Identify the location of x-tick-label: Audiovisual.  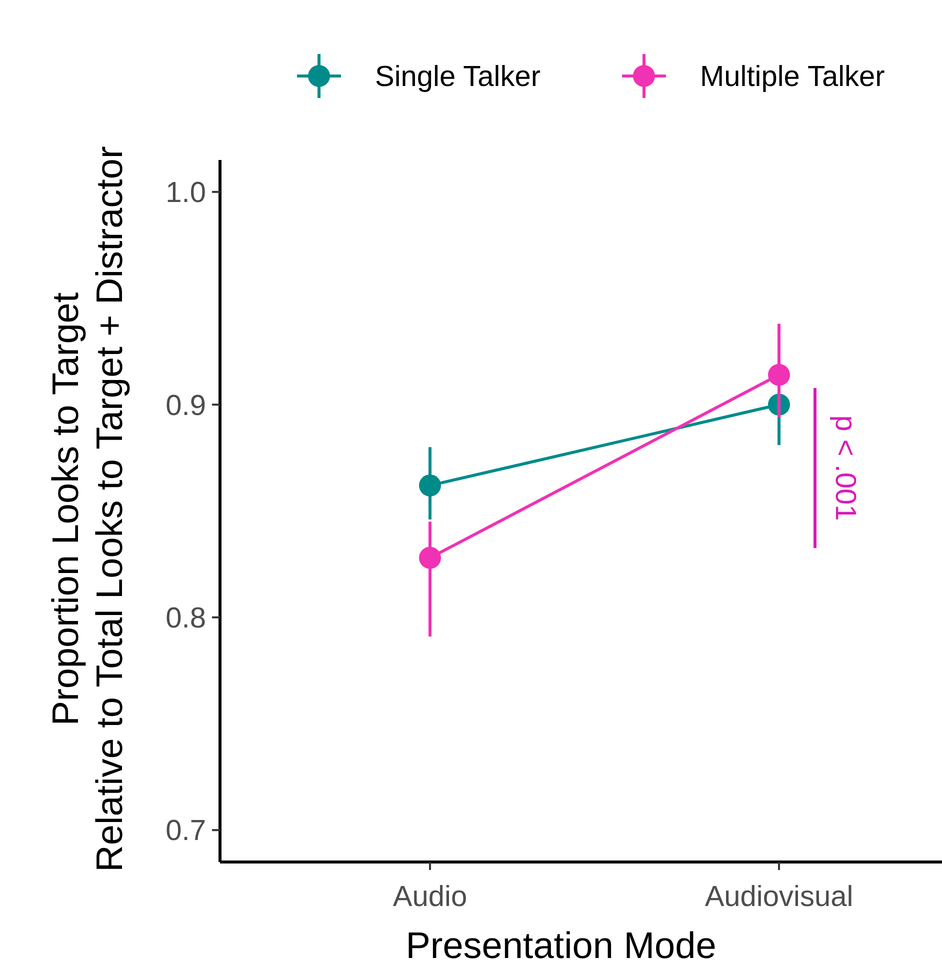
(779, 897).